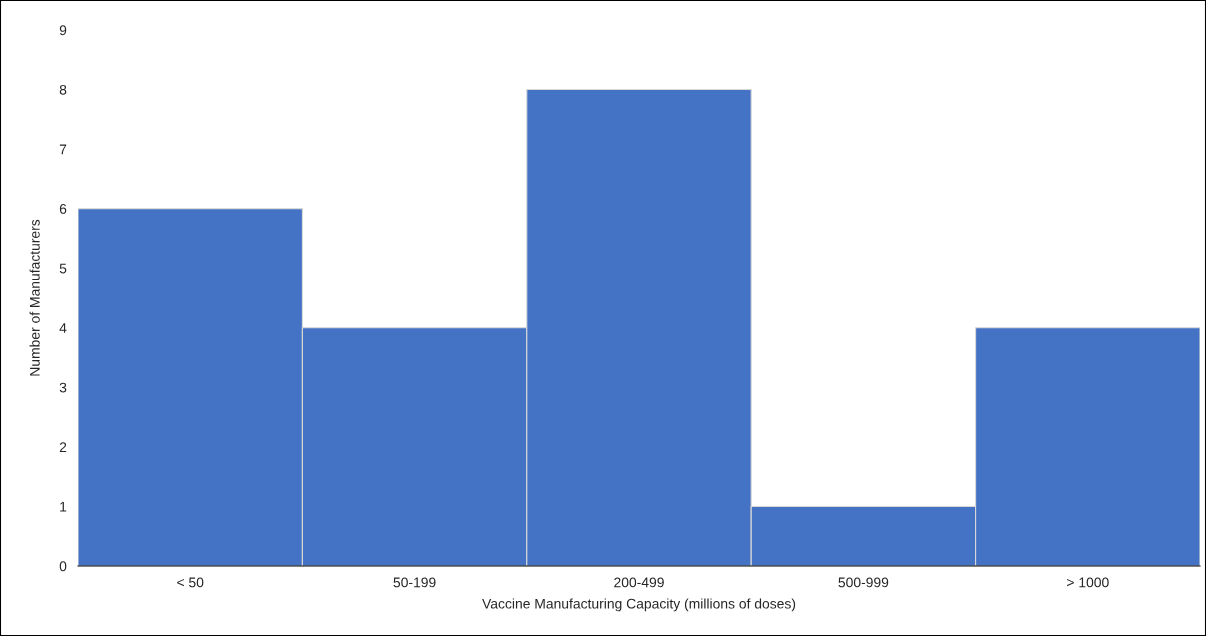 The image size is (1206, 636). What do you see at coordinates (1088, 582) in the screenshot?
I see `x-tick-label: > 1000` at bounding box center [1088, 582].